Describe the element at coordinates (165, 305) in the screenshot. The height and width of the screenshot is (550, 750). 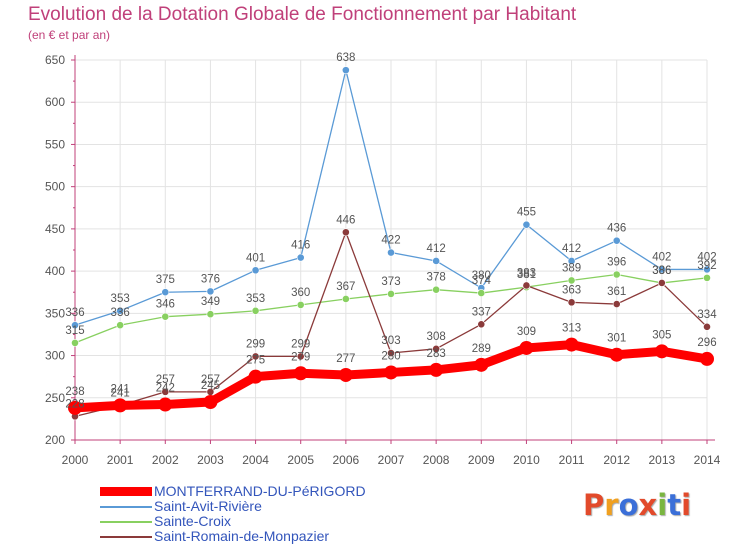
I see `data-label-2: 346` at that location.